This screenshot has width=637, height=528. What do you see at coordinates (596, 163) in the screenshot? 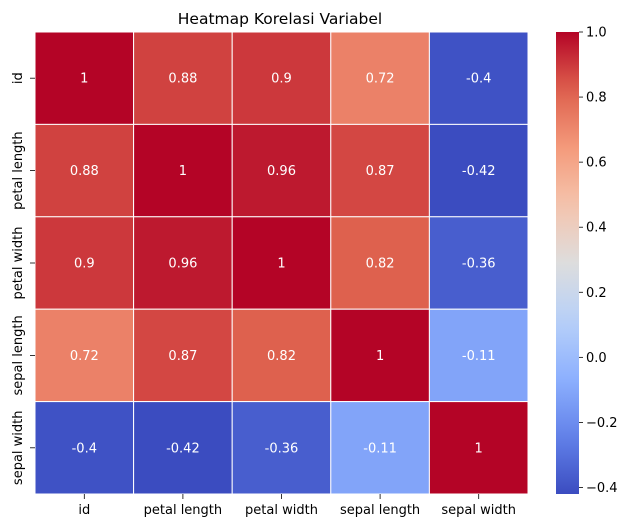
I see `colorbar-tick-label: 0.6` at bounding box center [596, 163].